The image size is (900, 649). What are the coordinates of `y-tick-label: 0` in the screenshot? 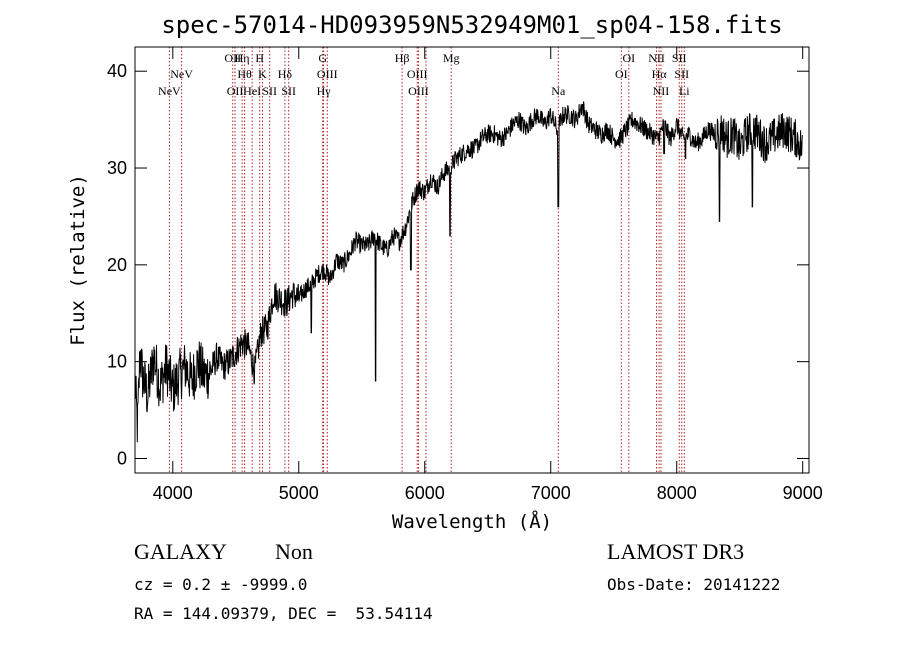 It's located at (122, 458).